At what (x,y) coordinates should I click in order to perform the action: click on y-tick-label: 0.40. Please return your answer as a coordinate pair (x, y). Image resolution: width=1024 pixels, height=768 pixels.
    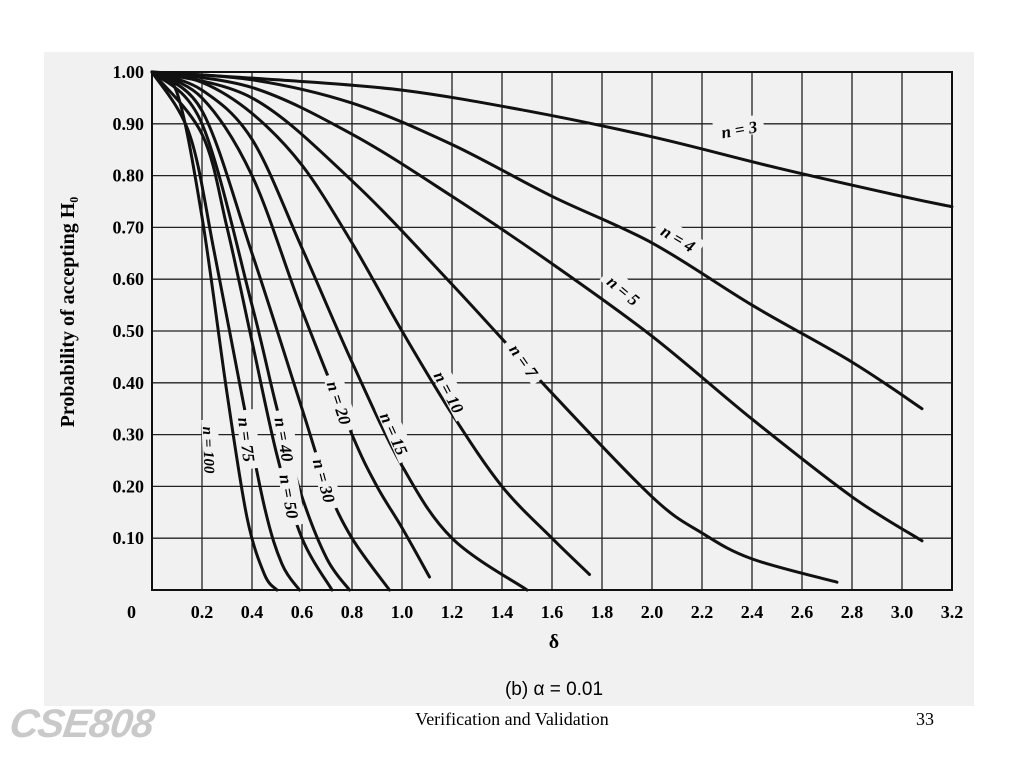
    Looking at the image, I should click on (129, 383).